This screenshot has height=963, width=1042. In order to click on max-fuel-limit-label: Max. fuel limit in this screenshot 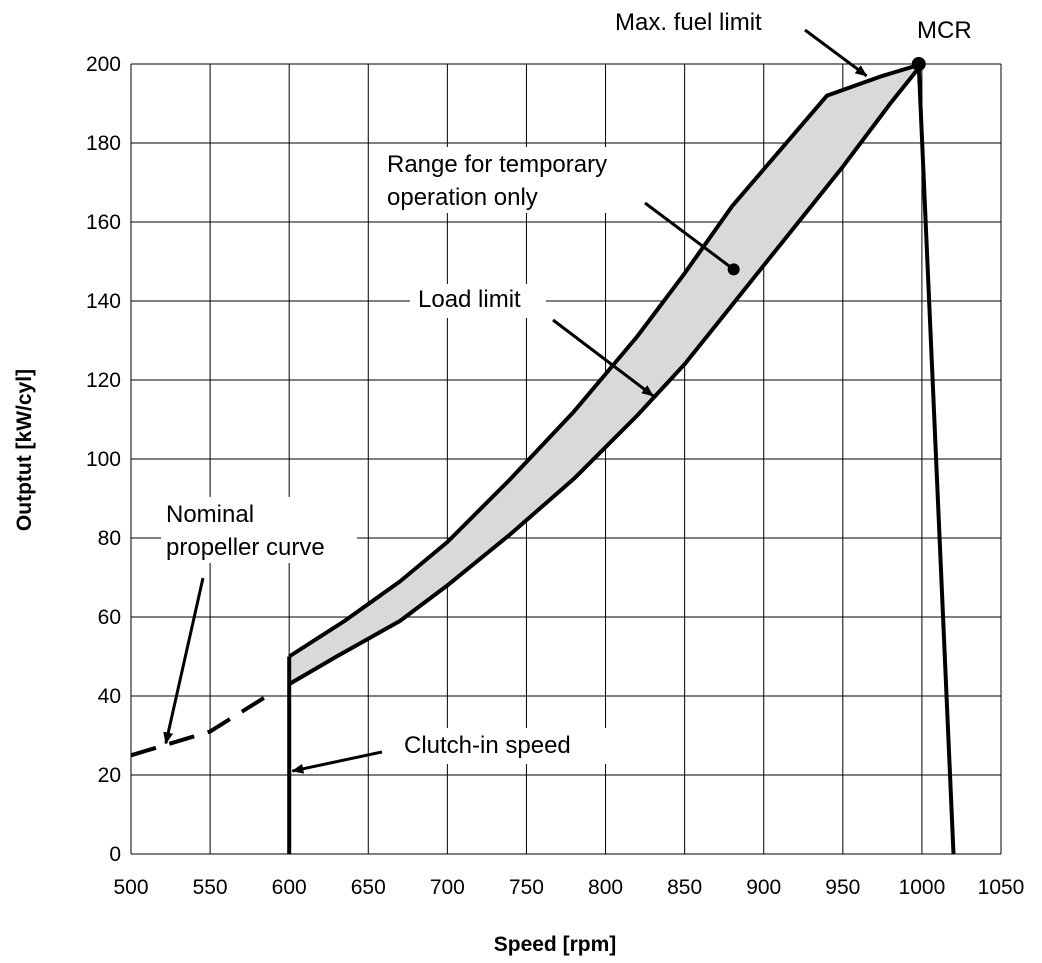, I will do `click(688, 22)`.